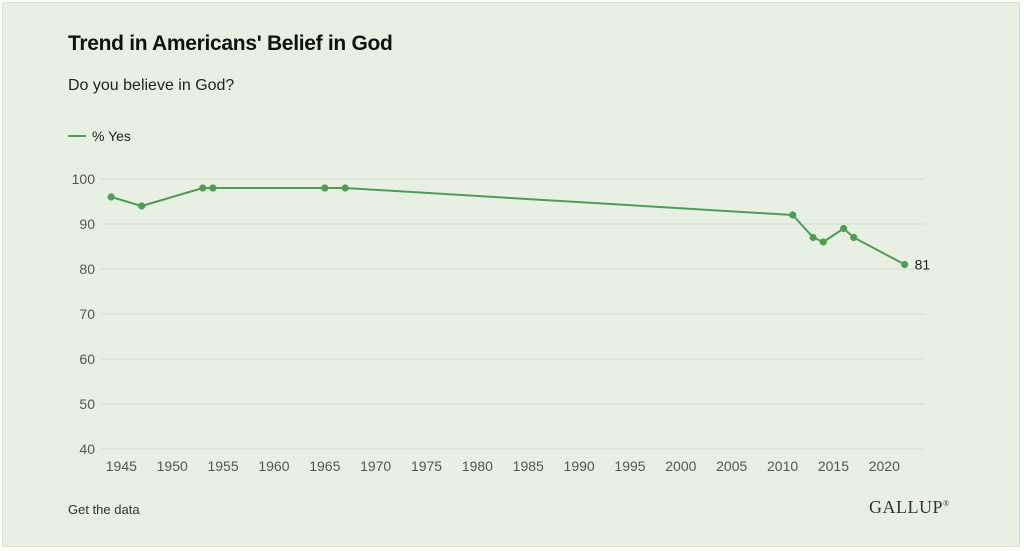  I want to click on gallup-logo: GALLUP®, so click(909, 507).